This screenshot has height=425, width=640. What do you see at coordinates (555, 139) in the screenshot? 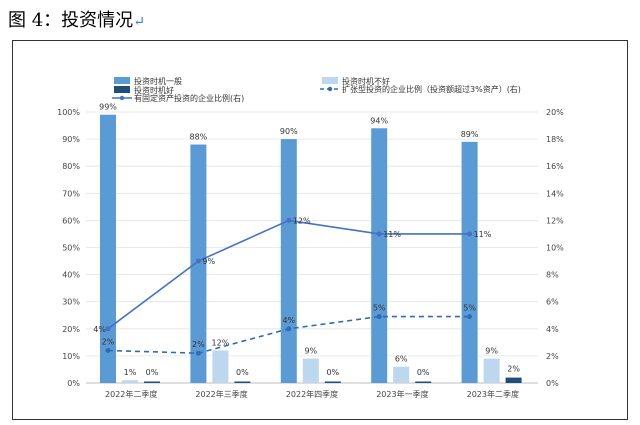
I see `right-axis-tick: 18%` at bounding box center [555, 139].